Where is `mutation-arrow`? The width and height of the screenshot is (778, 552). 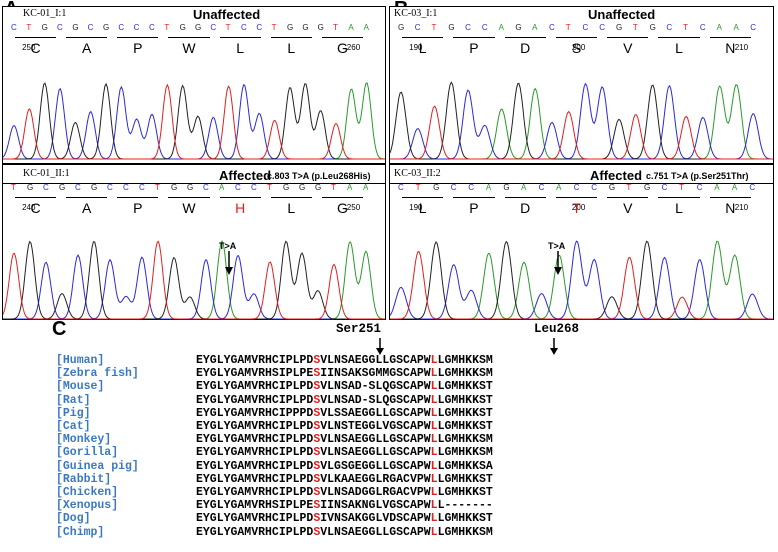 mutation-arrow is located at coordinates (229, 263).